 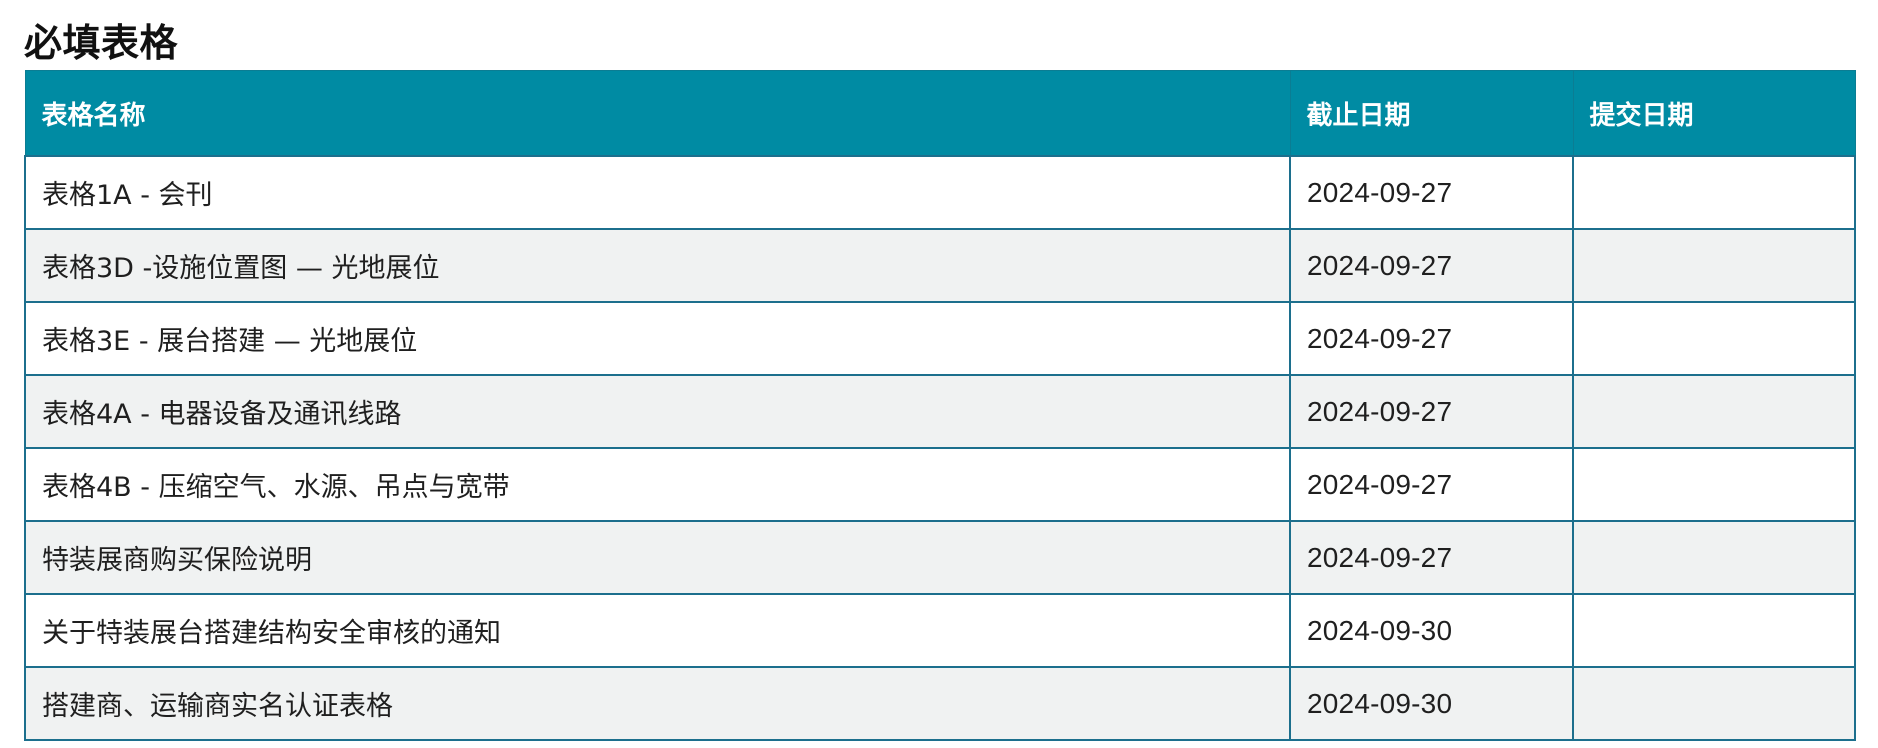 I want to click on table-header: 表格名称 截止日期 提交日期, so click(x=940, y=113).